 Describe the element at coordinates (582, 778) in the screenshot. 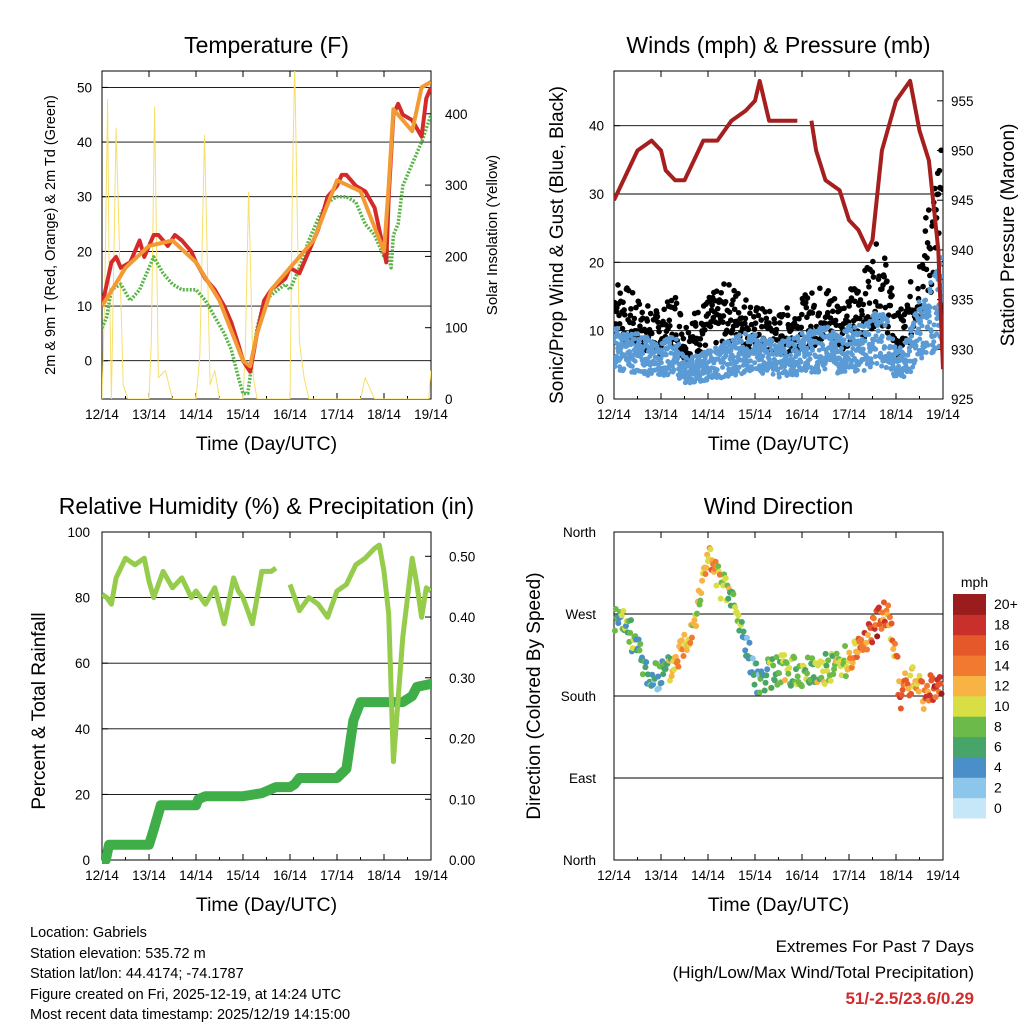

I see `y-tick-label: East` at that location.